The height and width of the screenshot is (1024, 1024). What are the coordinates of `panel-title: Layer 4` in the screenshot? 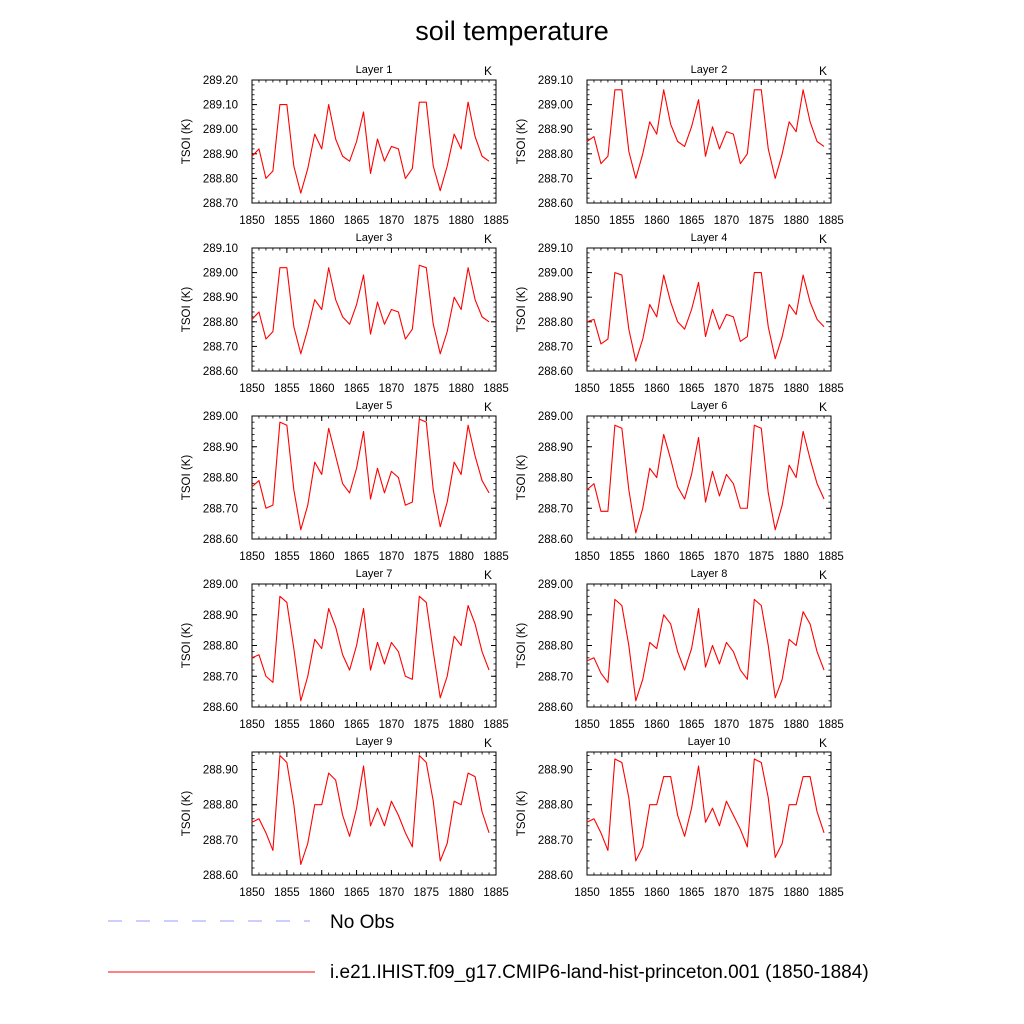 It's located at (709, 238).